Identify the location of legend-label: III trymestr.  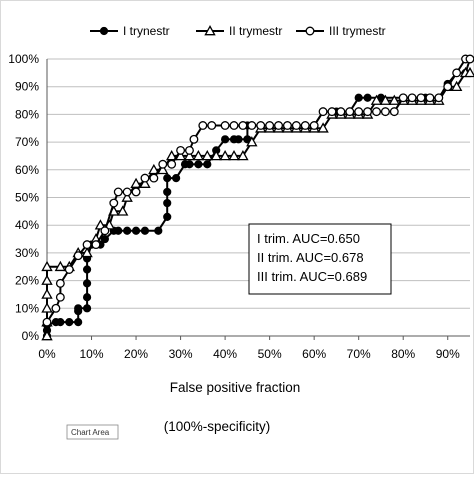
(357, 31).